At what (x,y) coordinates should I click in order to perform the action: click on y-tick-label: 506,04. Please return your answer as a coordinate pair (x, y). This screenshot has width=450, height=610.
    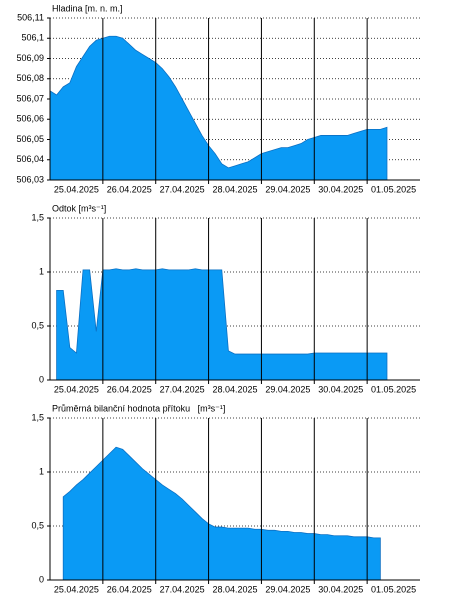
    Looking at the image, I should click on (30, 159).